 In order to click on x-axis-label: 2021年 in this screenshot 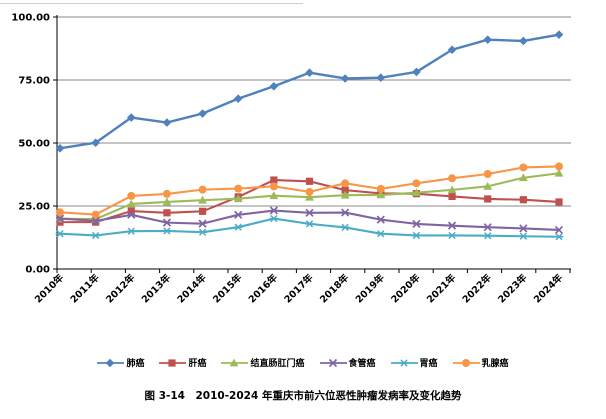, I will do `click(441, 288)`.